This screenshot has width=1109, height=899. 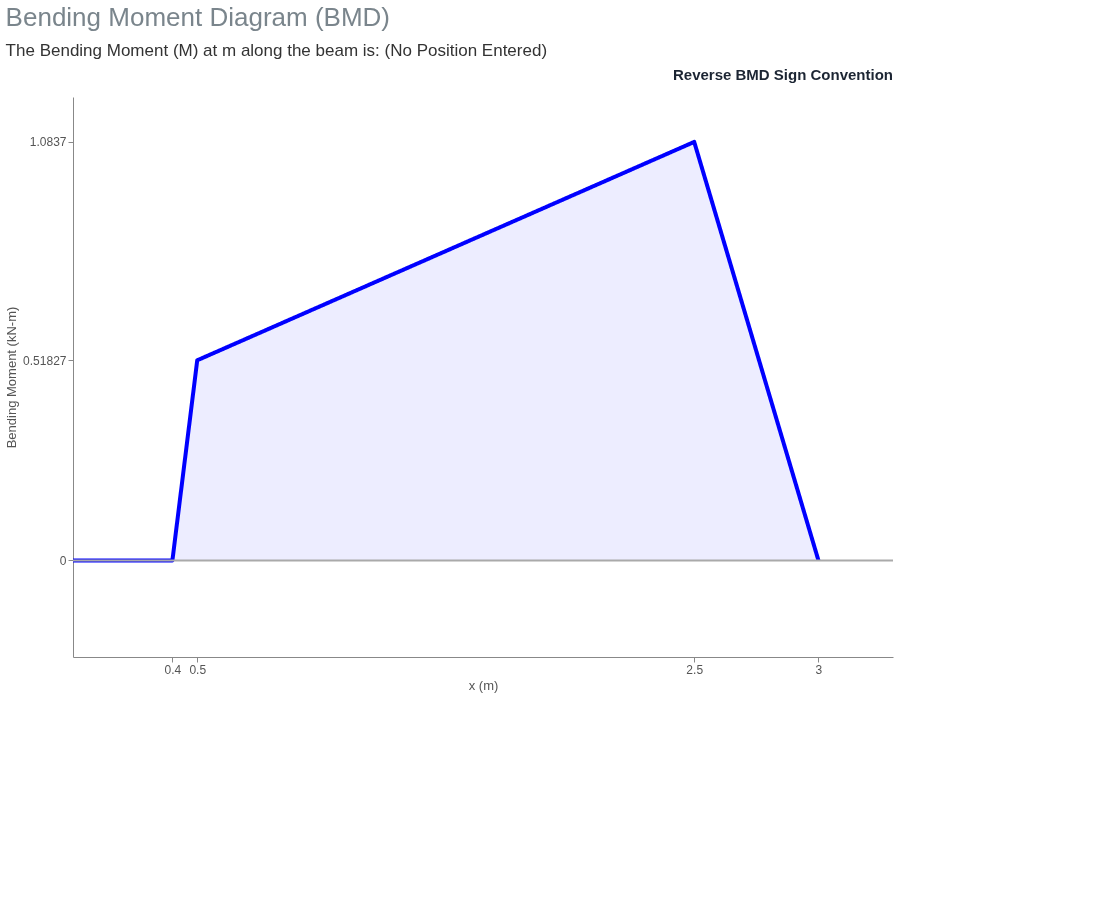 I want to click on y-tick-label: 0.51827, so click(x=45, y=360).